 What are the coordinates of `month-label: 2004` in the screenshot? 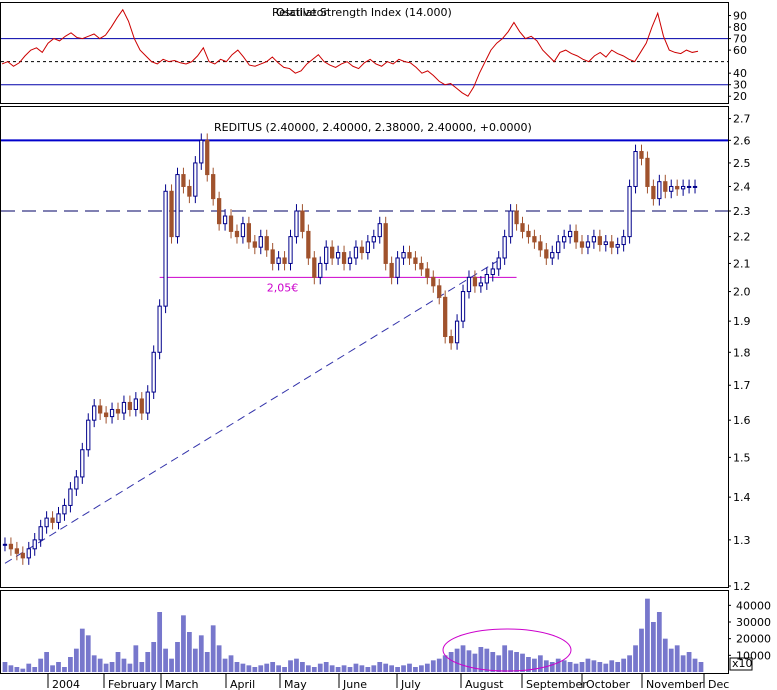 It's located at (66, 684).